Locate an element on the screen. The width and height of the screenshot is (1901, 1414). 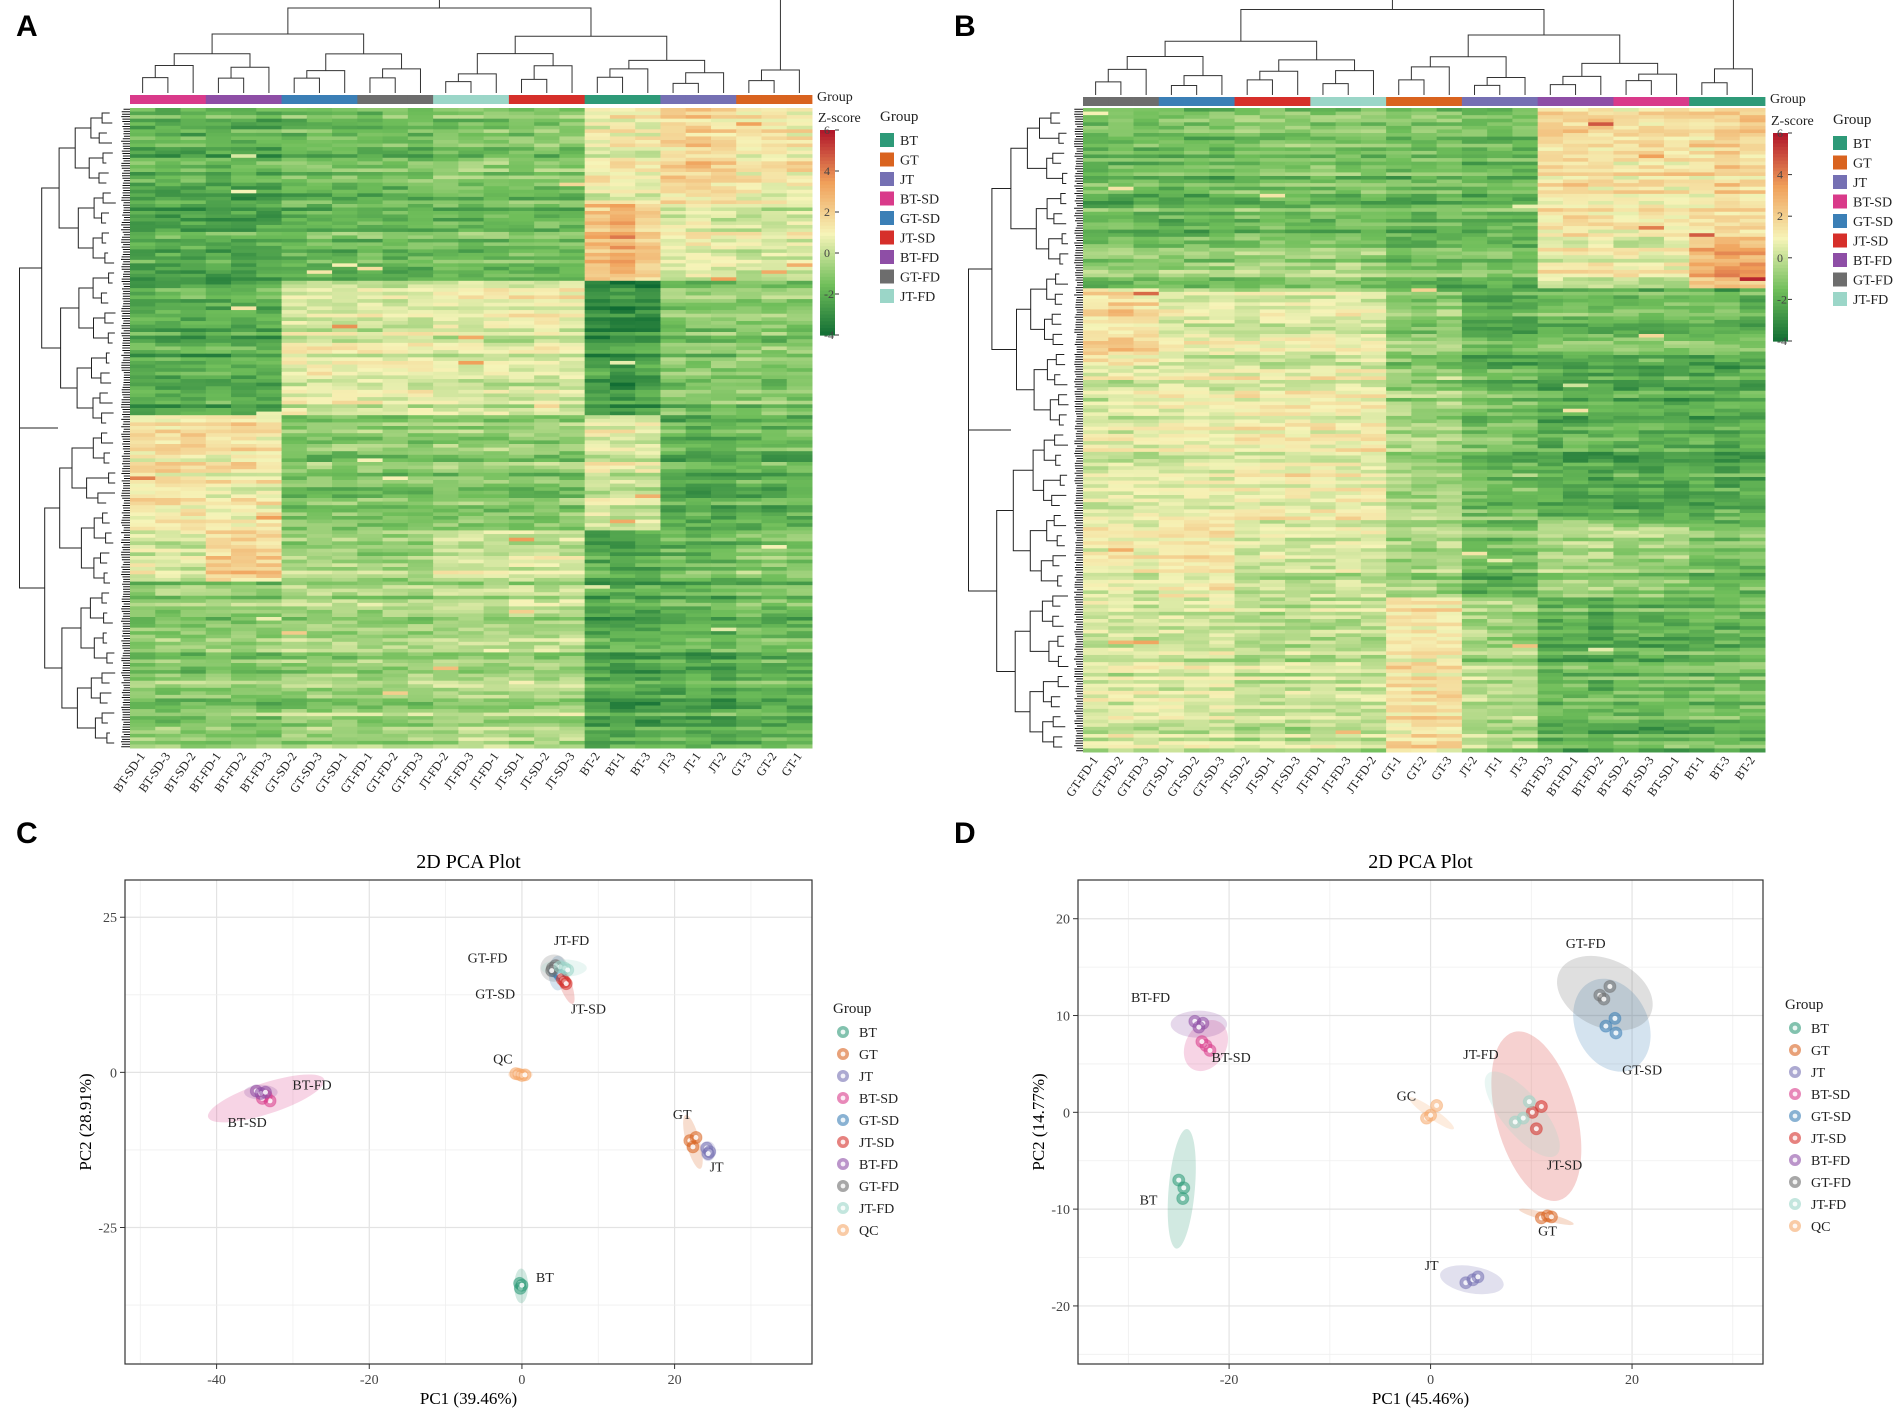
annotation-cell is located at coordinates (622, 99).